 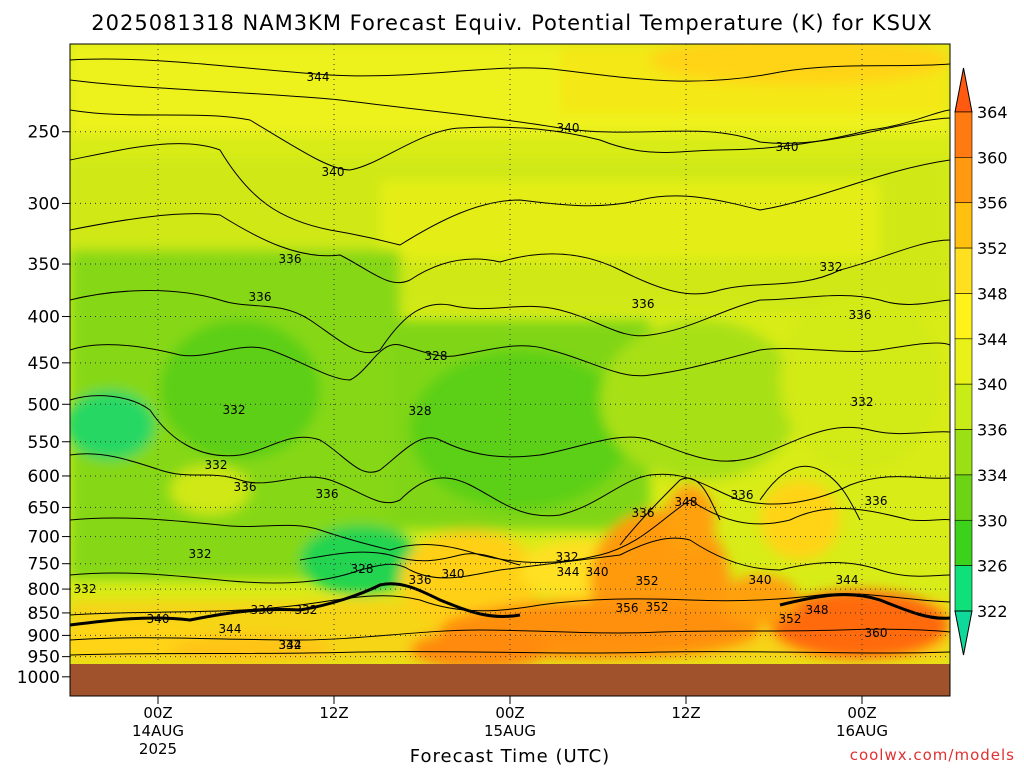 What do you see at coordinates (44, 204) in the screenshot?
I see `y-tick-label: 300` at bounding box center [44, 204].